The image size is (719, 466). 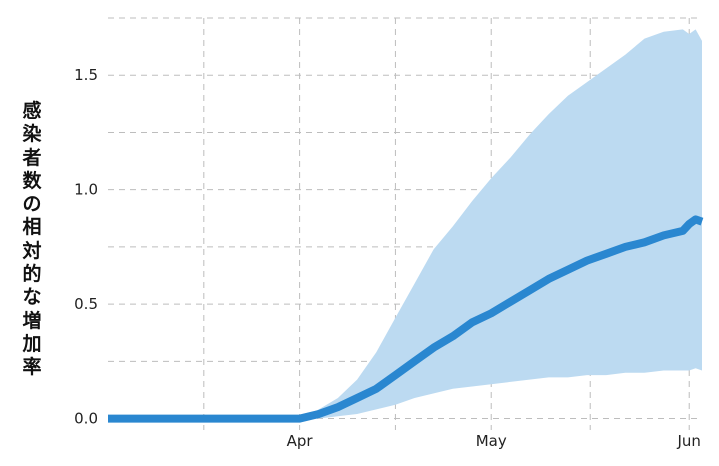 What do you see at coordinates (32, 204) in the screenshot?
I see `y-axis-label-char-4: の` at bounding box center [32, 204].